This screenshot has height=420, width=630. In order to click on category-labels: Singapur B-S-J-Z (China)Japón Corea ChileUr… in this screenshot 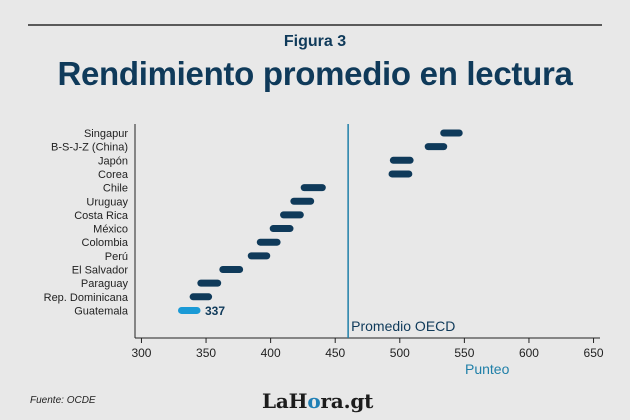, I will do `click(86, 222)`.